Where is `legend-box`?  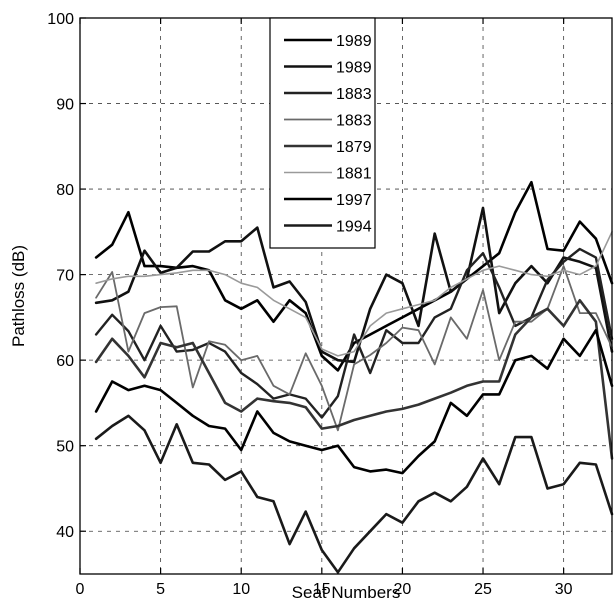 legend-box is located at coordinates (322, 133).